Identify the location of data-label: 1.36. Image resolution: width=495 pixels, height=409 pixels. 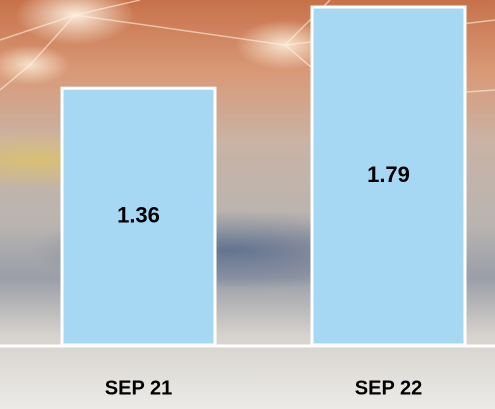
(138, 214).